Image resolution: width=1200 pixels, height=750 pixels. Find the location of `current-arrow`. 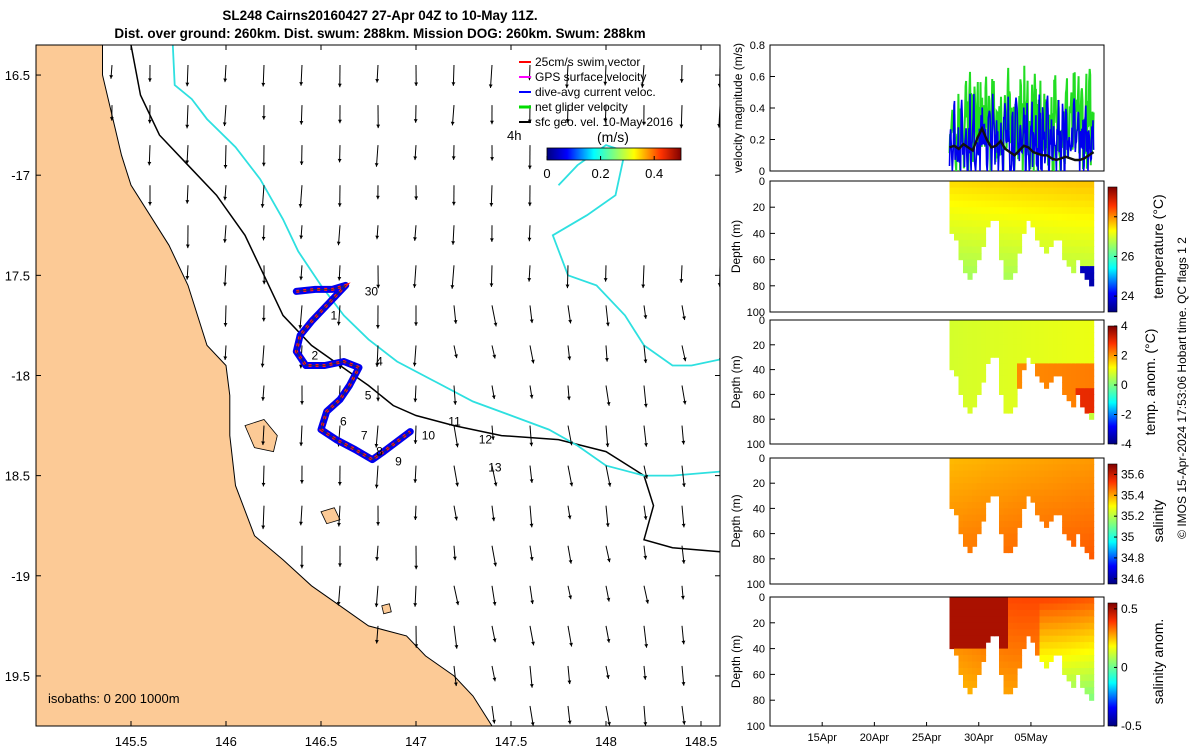

current-arrow is located at coordinates (377, 156).